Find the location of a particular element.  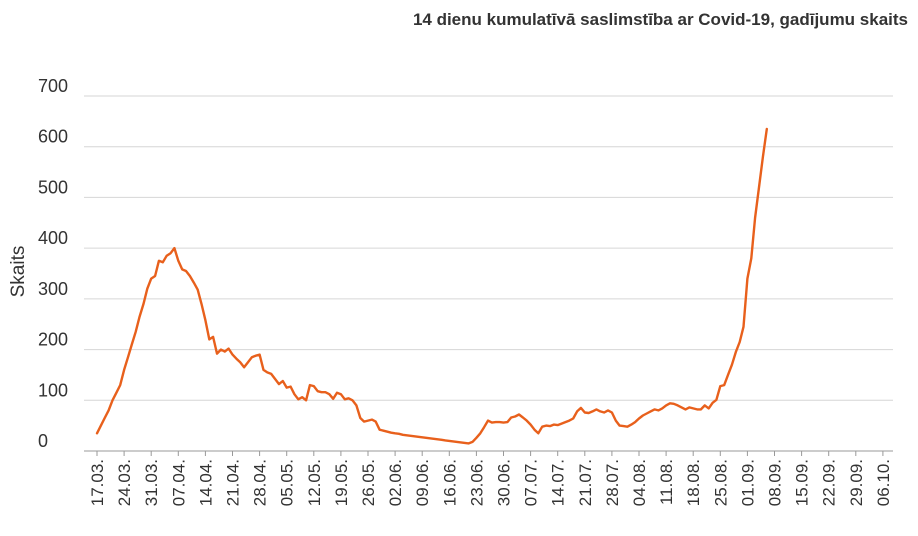

x-tick-label: 14.07. is located at coordinates (558, 482).